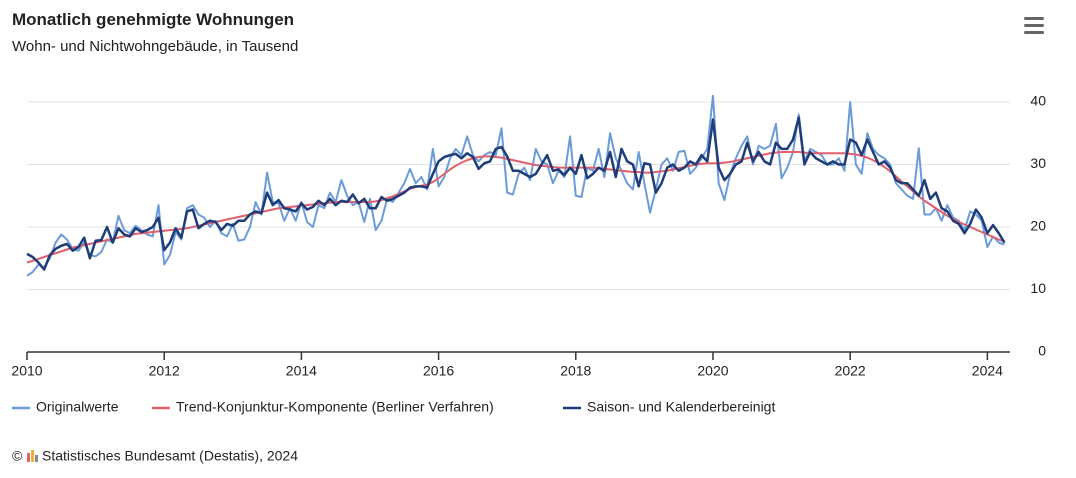 This screenshot has width=1076, height=478. I want to click on x-tick-label: 2018, so click(575, 371).